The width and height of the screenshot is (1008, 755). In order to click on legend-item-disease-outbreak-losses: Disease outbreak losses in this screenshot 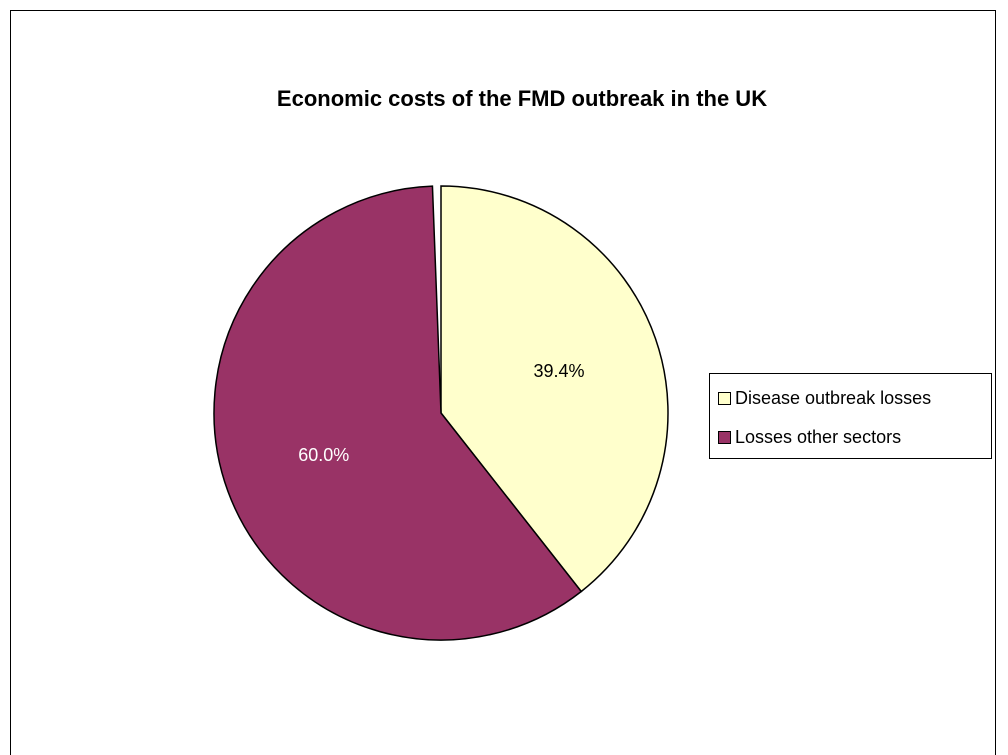, I will do `click(824, 398)`.